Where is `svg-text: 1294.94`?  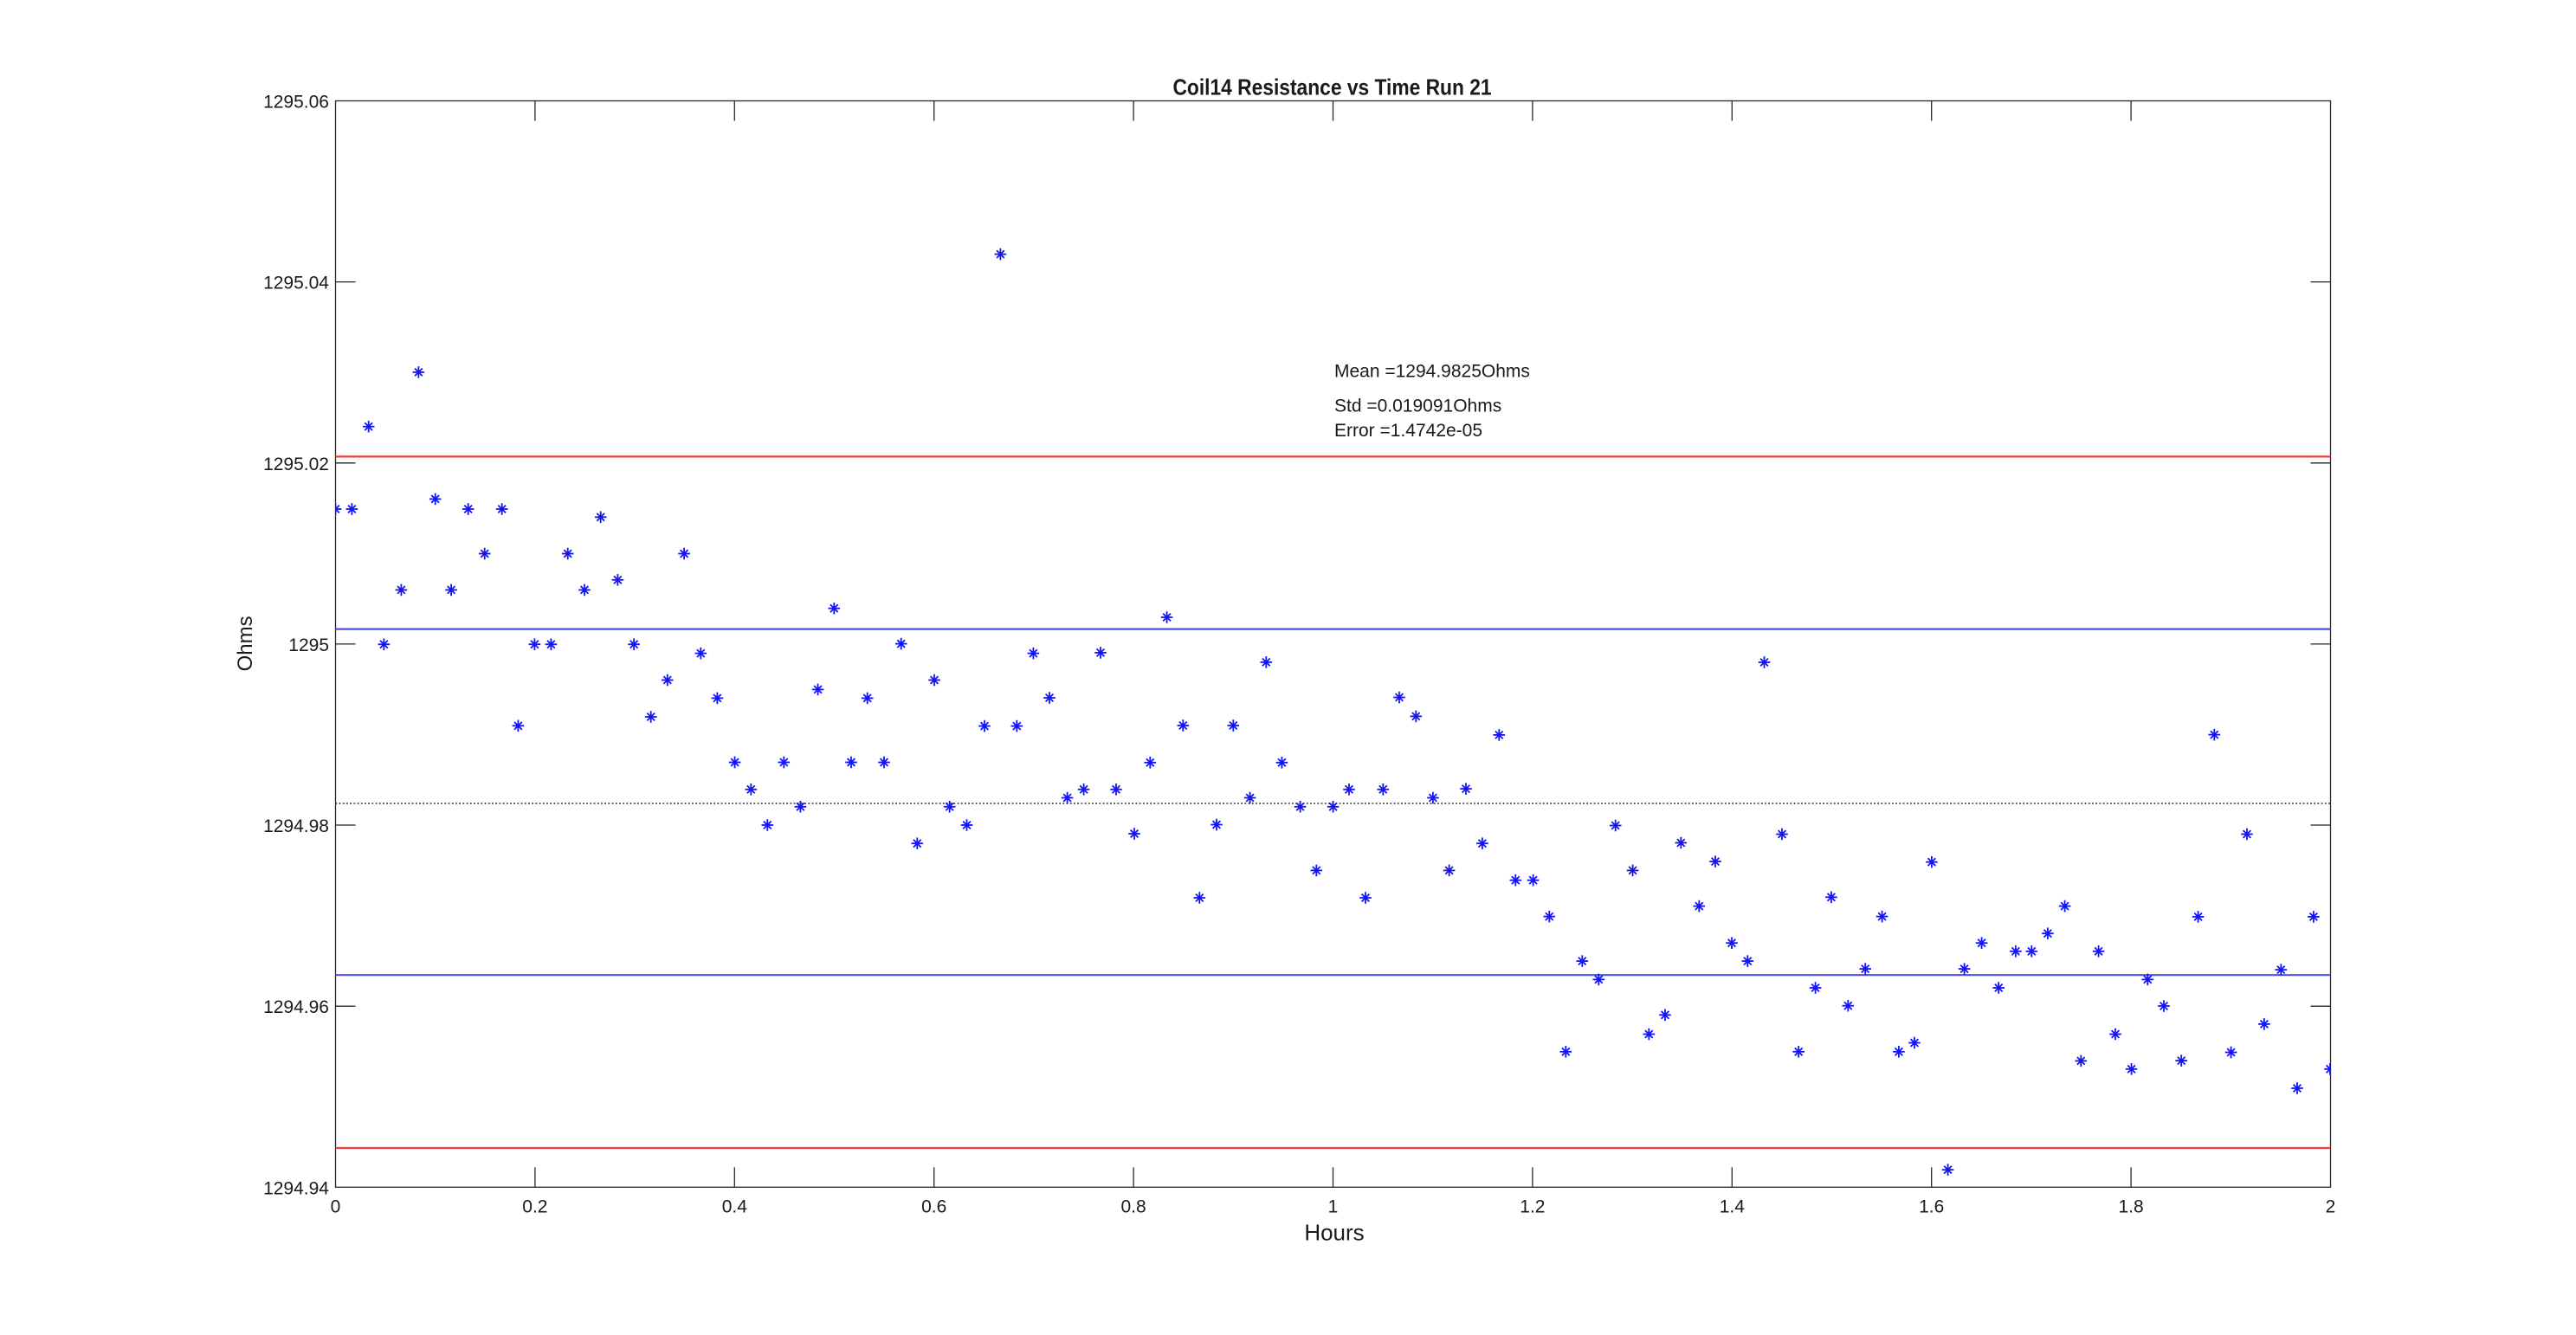 svg-text: 1294.94 is located at coordinates (296, 1188).